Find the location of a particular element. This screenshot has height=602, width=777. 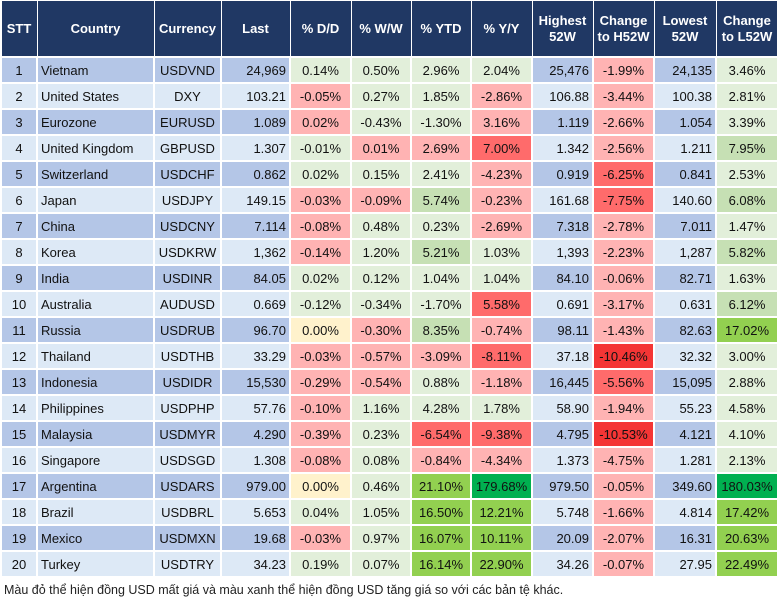

cell-last: 0.669 is located at coordinates (255, 304).